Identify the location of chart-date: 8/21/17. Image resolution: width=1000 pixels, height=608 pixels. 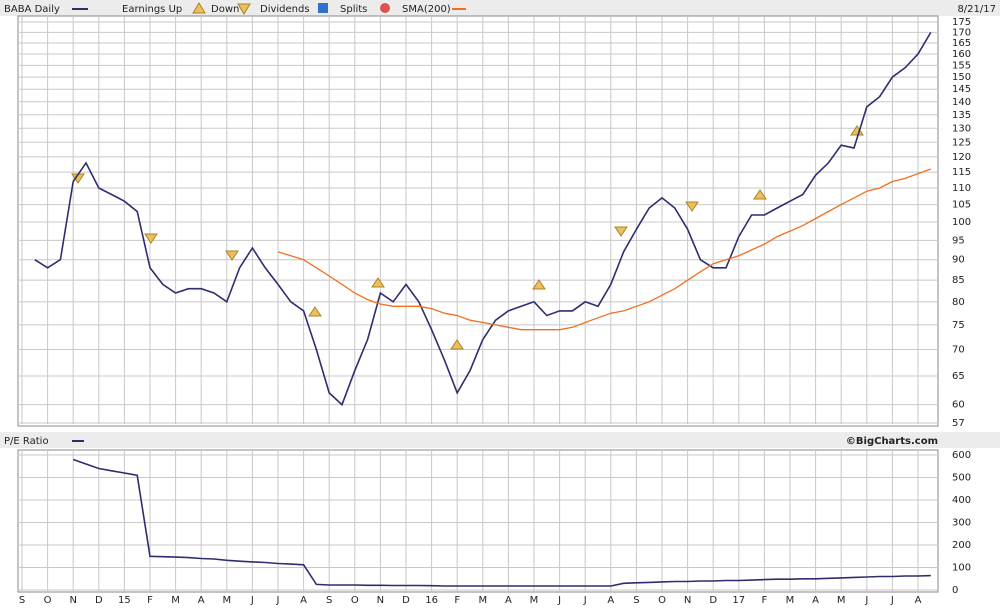
(976, 9).